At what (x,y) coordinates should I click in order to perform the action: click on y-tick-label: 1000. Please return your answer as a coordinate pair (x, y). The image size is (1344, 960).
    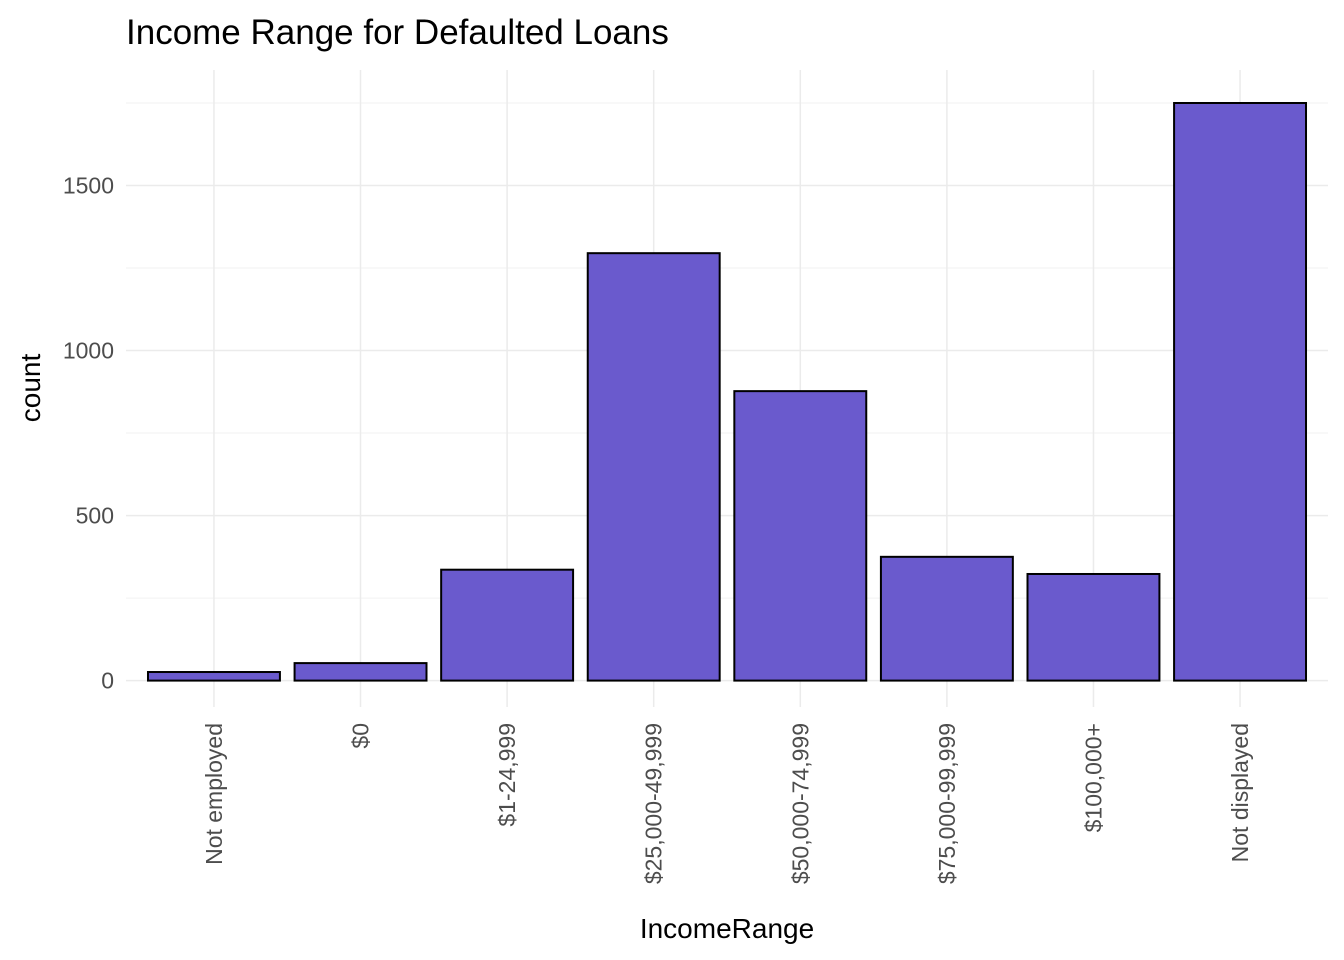
    Looking at the image, I should click on (88, 351).